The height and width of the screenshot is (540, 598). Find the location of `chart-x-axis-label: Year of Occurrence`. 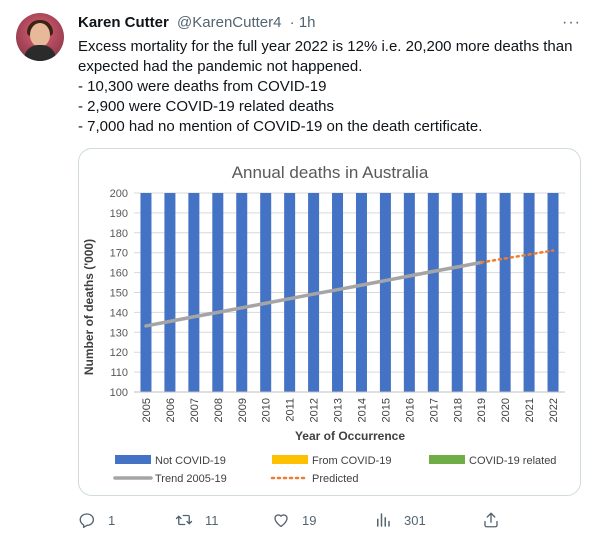

chart-x-axis-label: Year of Occurrence is located at coordinates (350, 436).